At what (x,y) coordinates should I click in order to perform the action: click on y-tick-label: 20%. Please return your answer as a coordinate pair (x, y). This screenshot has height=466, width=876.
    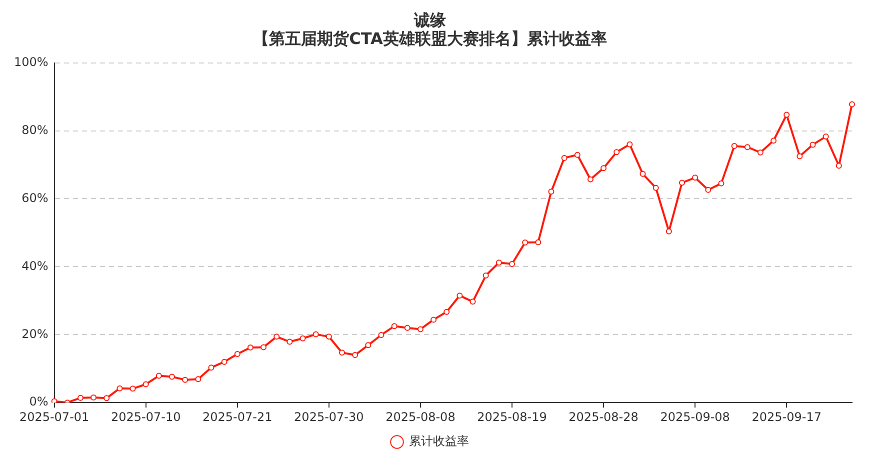
    Looking at the image, I should click on (35, 333).